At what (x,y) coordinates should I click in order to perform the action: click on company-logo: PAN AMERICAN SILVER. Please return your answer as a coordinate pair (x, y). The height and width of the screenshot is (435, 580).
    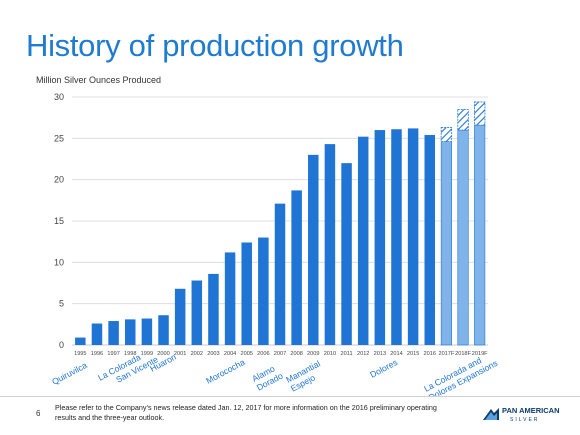
    Looking at the image, I should click on (528, 415).